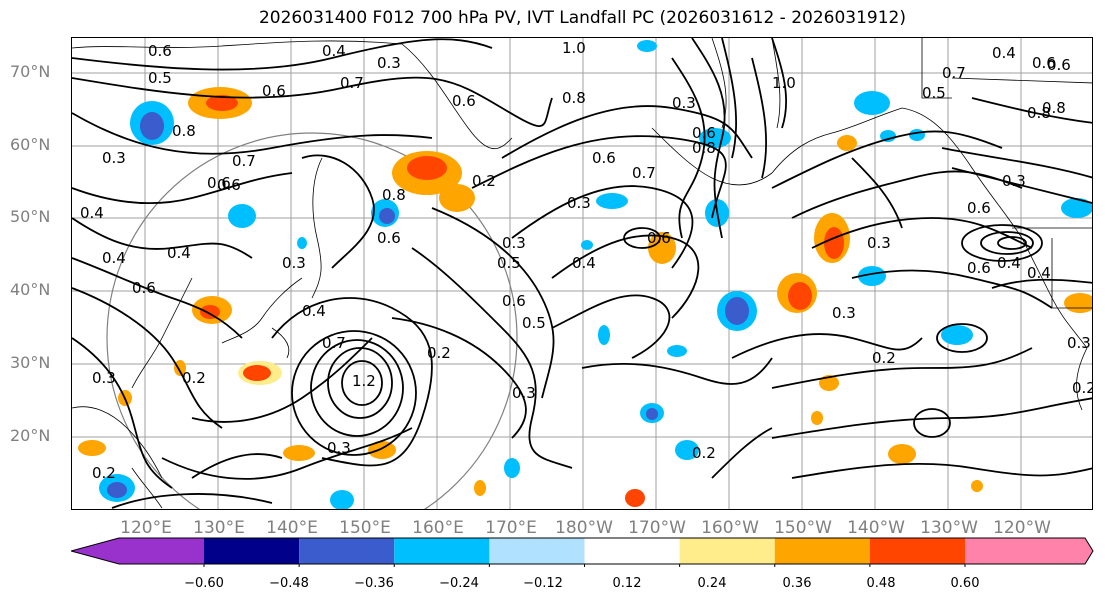  I want to click on colorbar-tick-label: −0.48, so click(289, 583).